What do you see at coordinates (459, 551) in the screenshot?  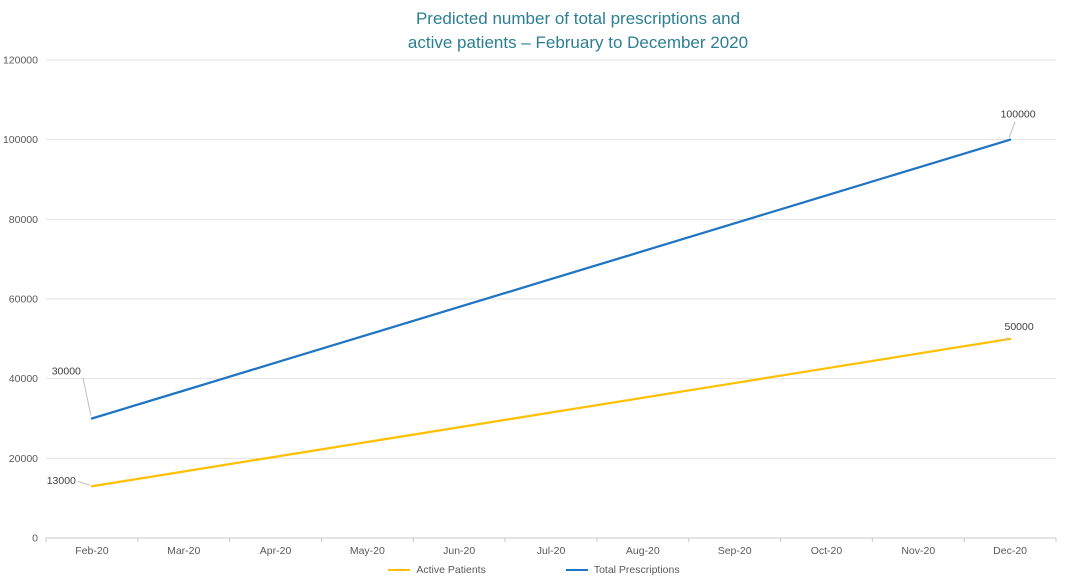 I see `x-axis-label: Jun-20` at bounding box center [459, 551].